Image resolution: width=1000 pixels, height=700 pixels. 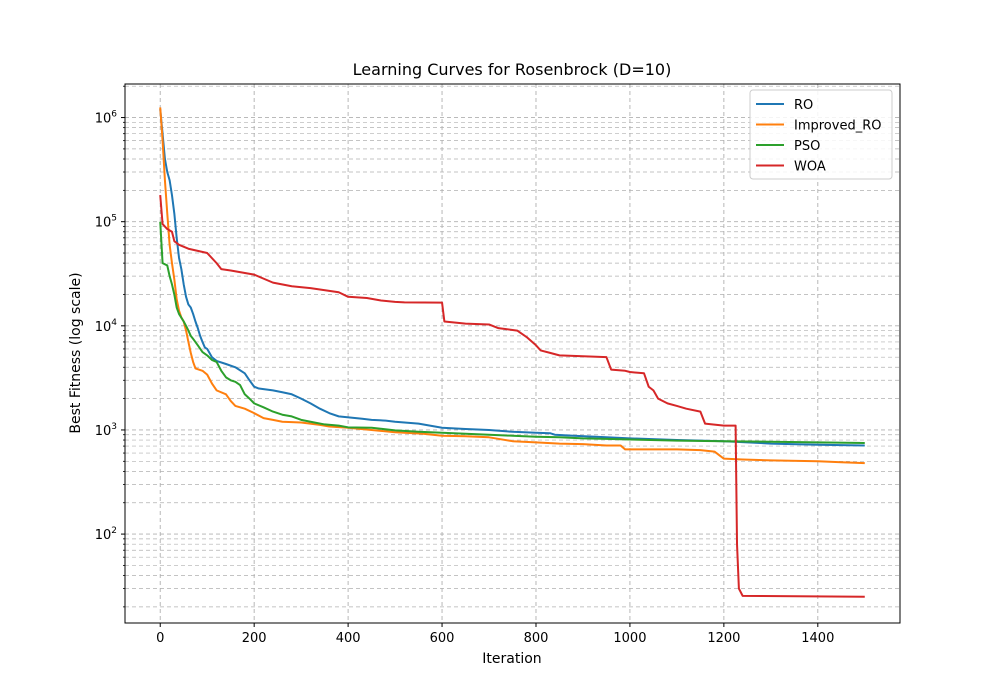 I want to click on x-axis-title: Iteration, so click(x=511, y=659).